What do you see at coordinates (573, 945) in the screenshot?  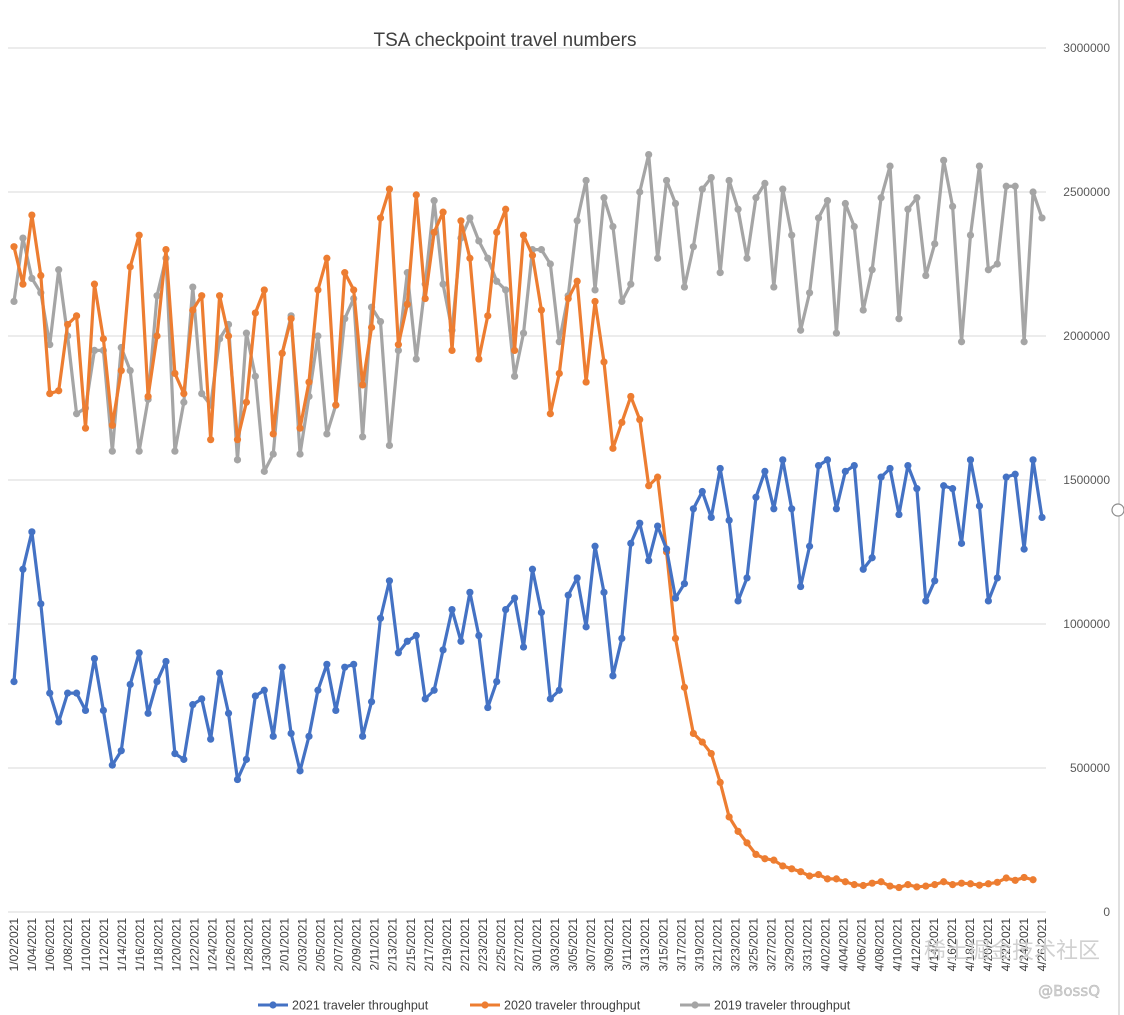 I see `x-tick-label: 3/05/2021` at bounding box center [573, 945].